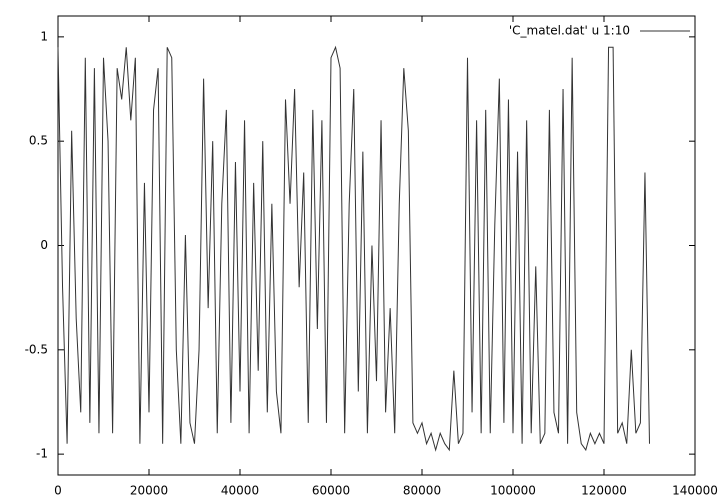 This screenshot has width=720, height=504. I want to click on x-tick-label: 80000, so click(422, 491).